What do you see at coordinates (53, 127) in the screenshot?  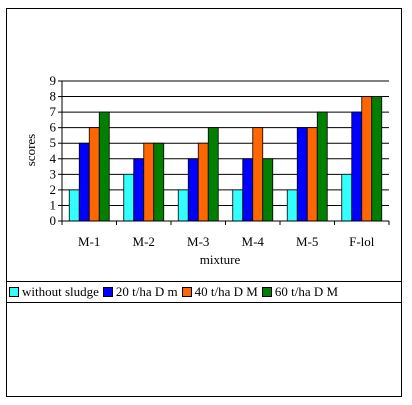 I see `y-tick-label-6: 6` at bounding box center [53, 127].